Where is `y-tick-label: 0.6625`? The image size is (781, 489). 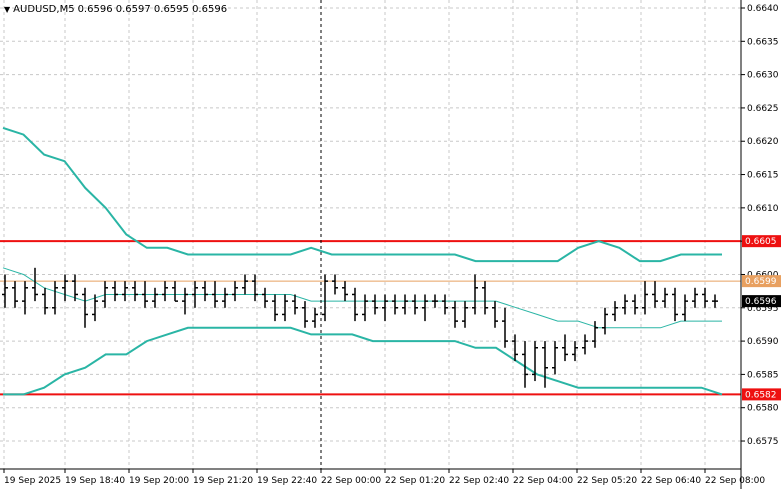
y-tick-label: 0.6625 is located at coordinates (763, 109).